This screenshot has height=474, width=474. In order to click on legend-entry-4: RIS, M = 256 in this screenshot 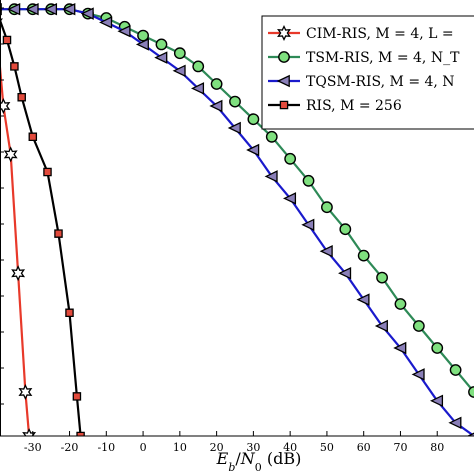, I will do `click(335, 106)`.